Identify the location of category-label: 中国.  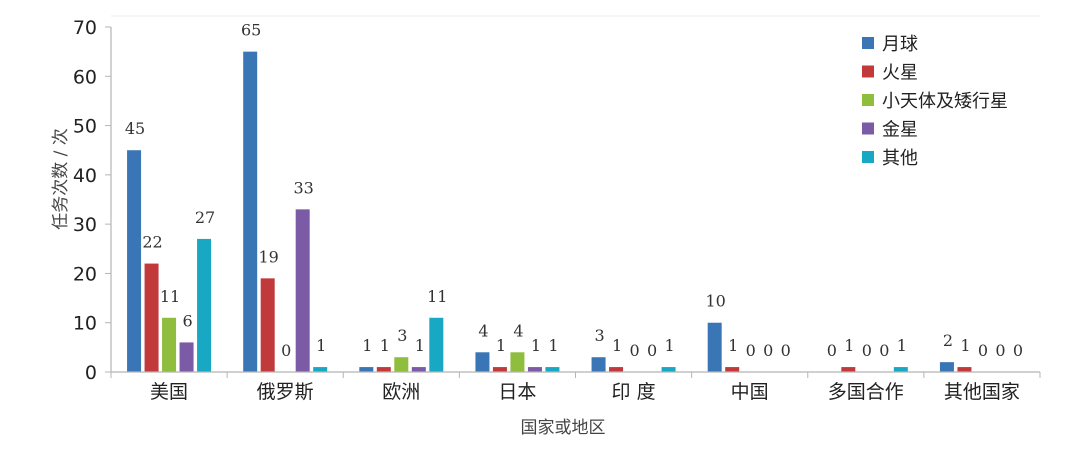
(750, 392).